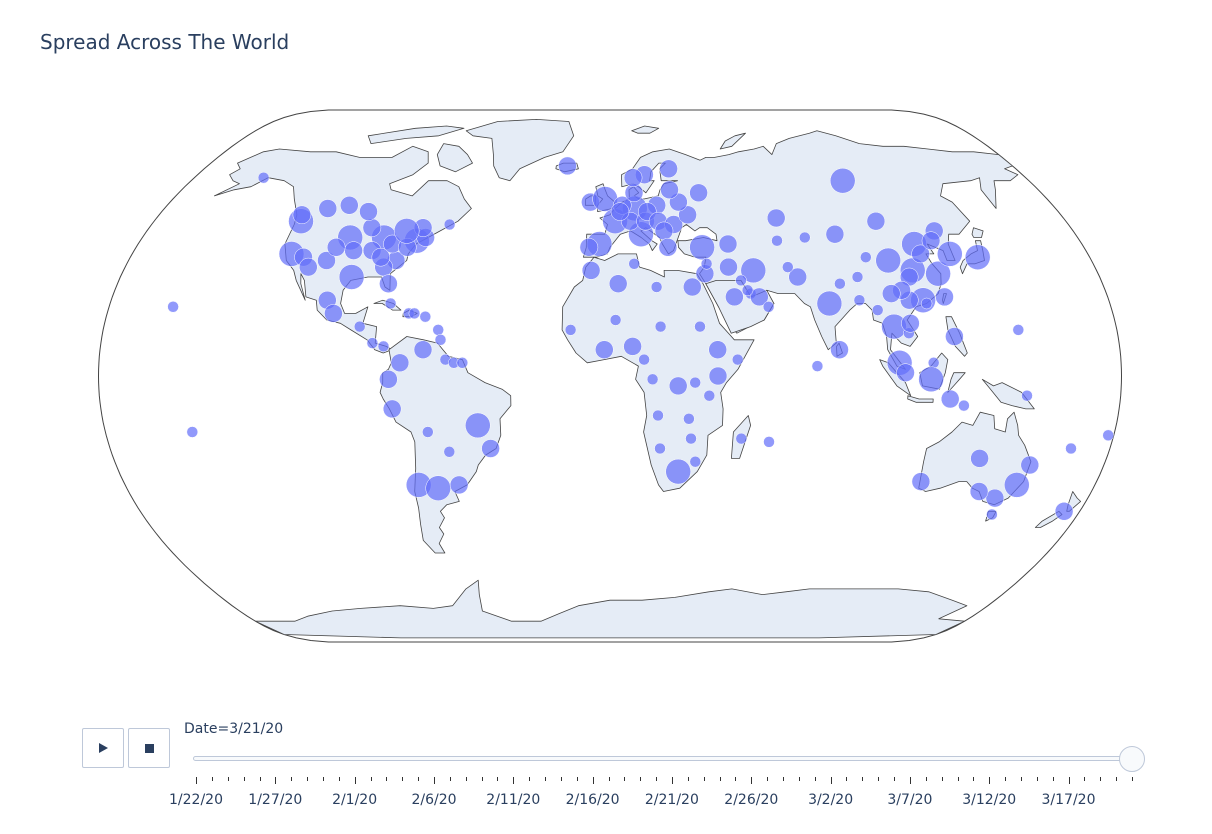 This screenshot has width=1212, height=834. I want to click on stop-button, so click(149, 748).